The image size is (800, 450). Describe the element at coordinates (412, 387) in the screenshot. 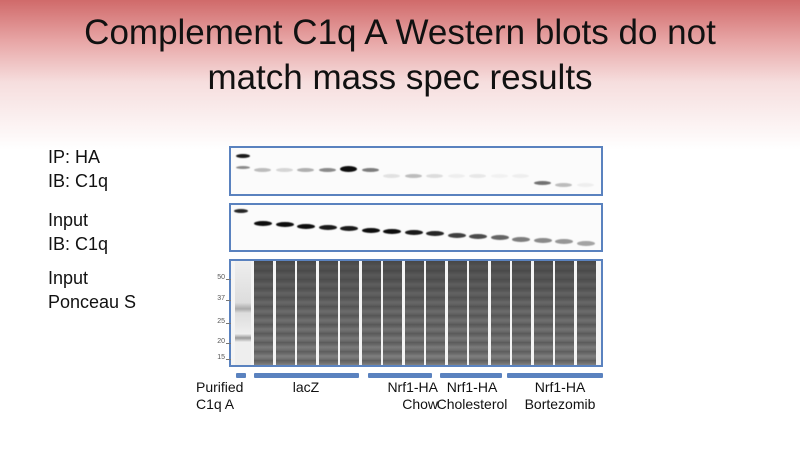

I see `group-label-chow-line1: Nrf1-HA` at that location.